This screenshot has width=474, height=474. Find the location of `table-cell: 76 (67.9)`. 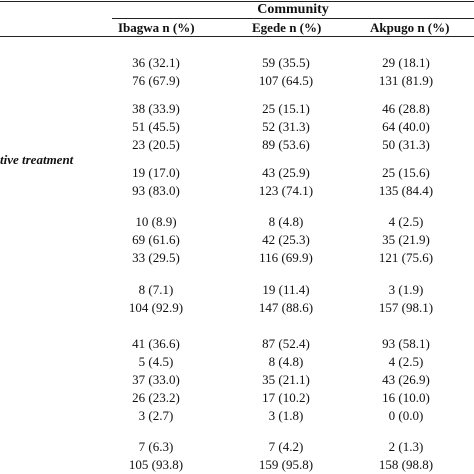

table-cell: 76 (67.9) is located at coordinates (156, 80).